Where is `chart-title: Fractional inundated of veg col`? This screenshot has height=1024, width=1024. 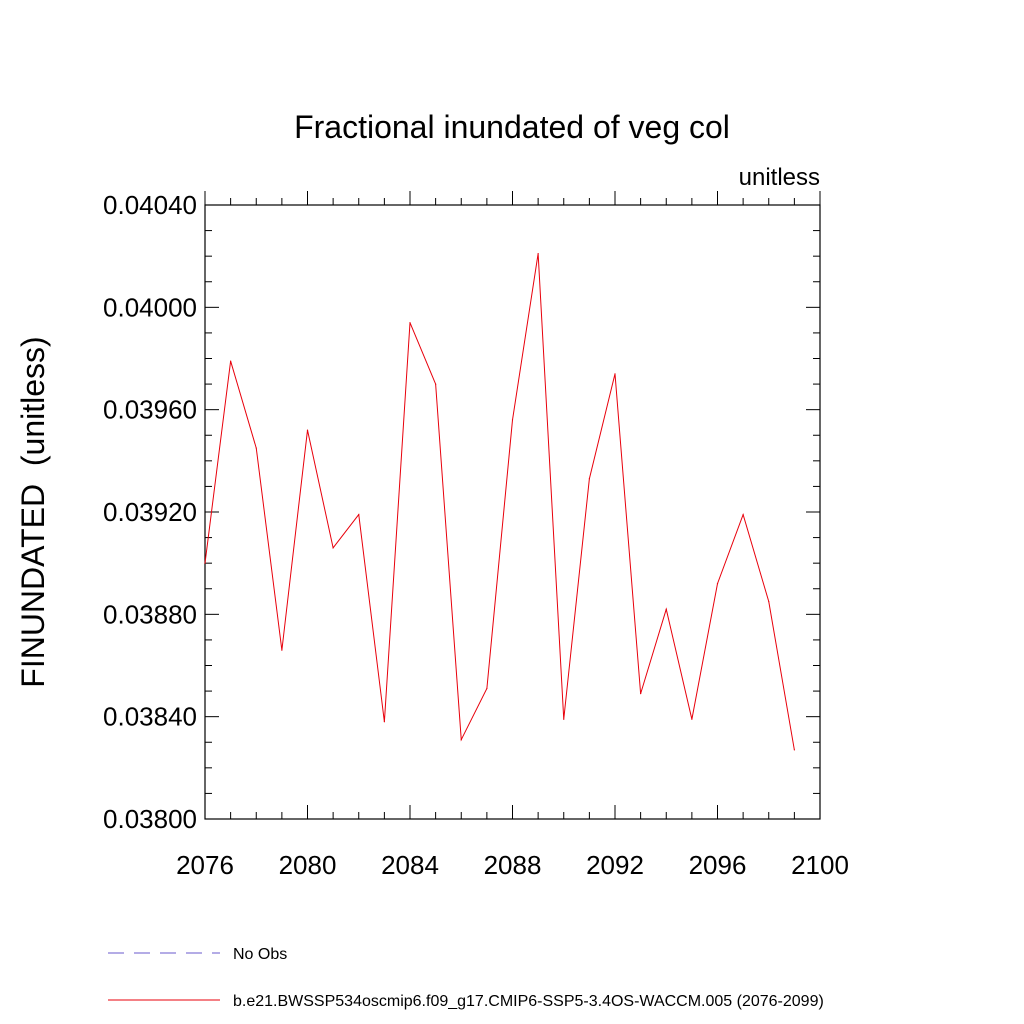
chart-title: Fractional inundated of veg col is located at coordinates (512, 127).